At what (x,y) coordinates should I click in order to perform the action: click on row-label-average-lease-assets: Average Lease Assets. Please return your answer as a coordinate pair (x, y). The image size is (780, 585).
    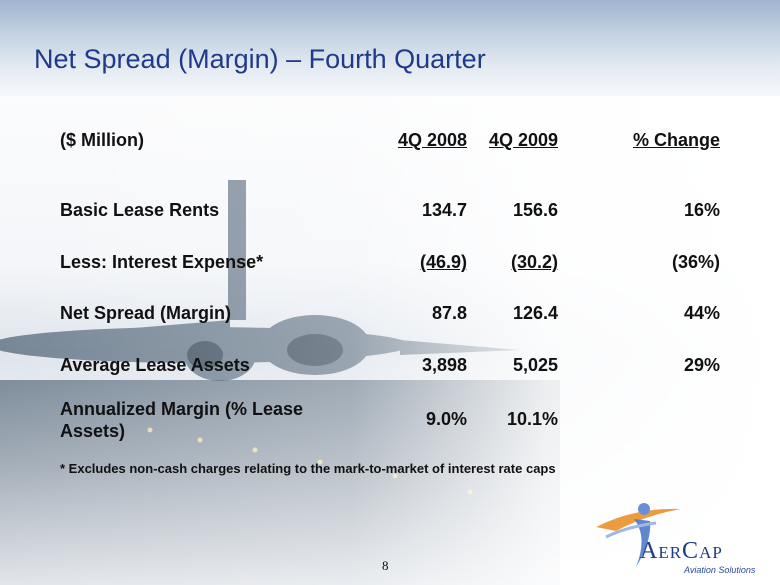
    Looking at the image, I should click on (155, 365).